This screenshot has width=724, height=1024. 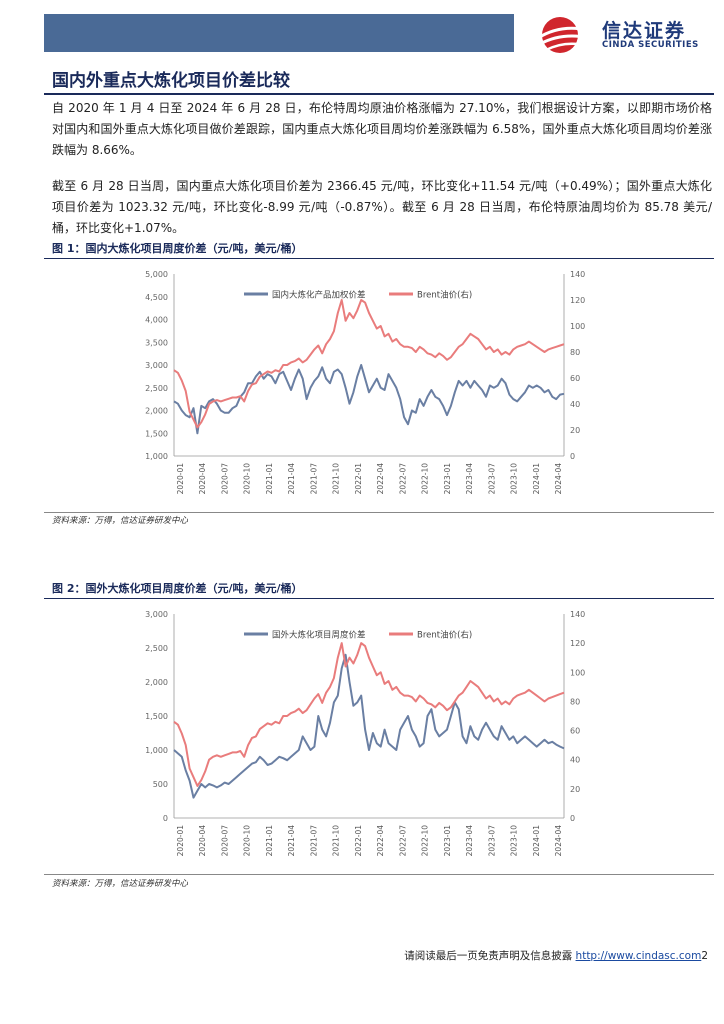 I want to click on figure-1-title: 图 1：国内大炼化项目周度价差（元/吨，美元/桶）, so click(x=177, y=248).